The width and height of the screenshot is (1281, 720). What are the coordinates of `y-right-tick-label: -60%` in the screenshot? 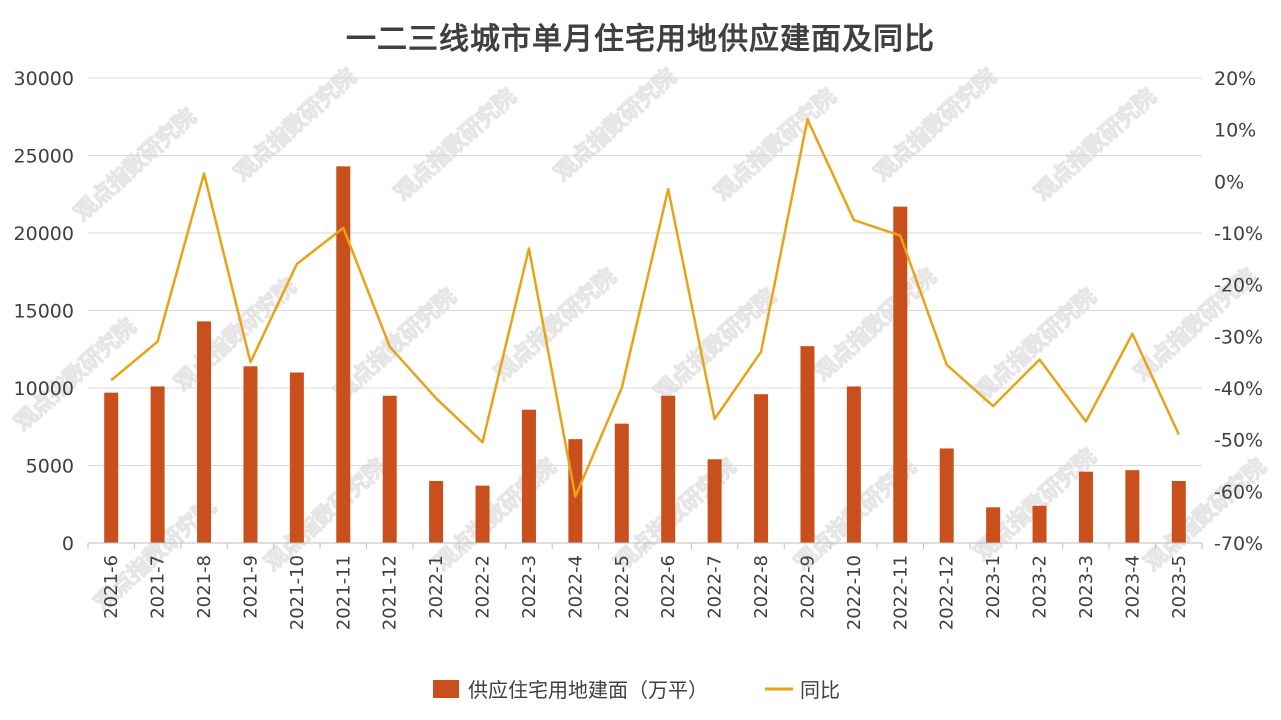 It's located at (1238, 492).